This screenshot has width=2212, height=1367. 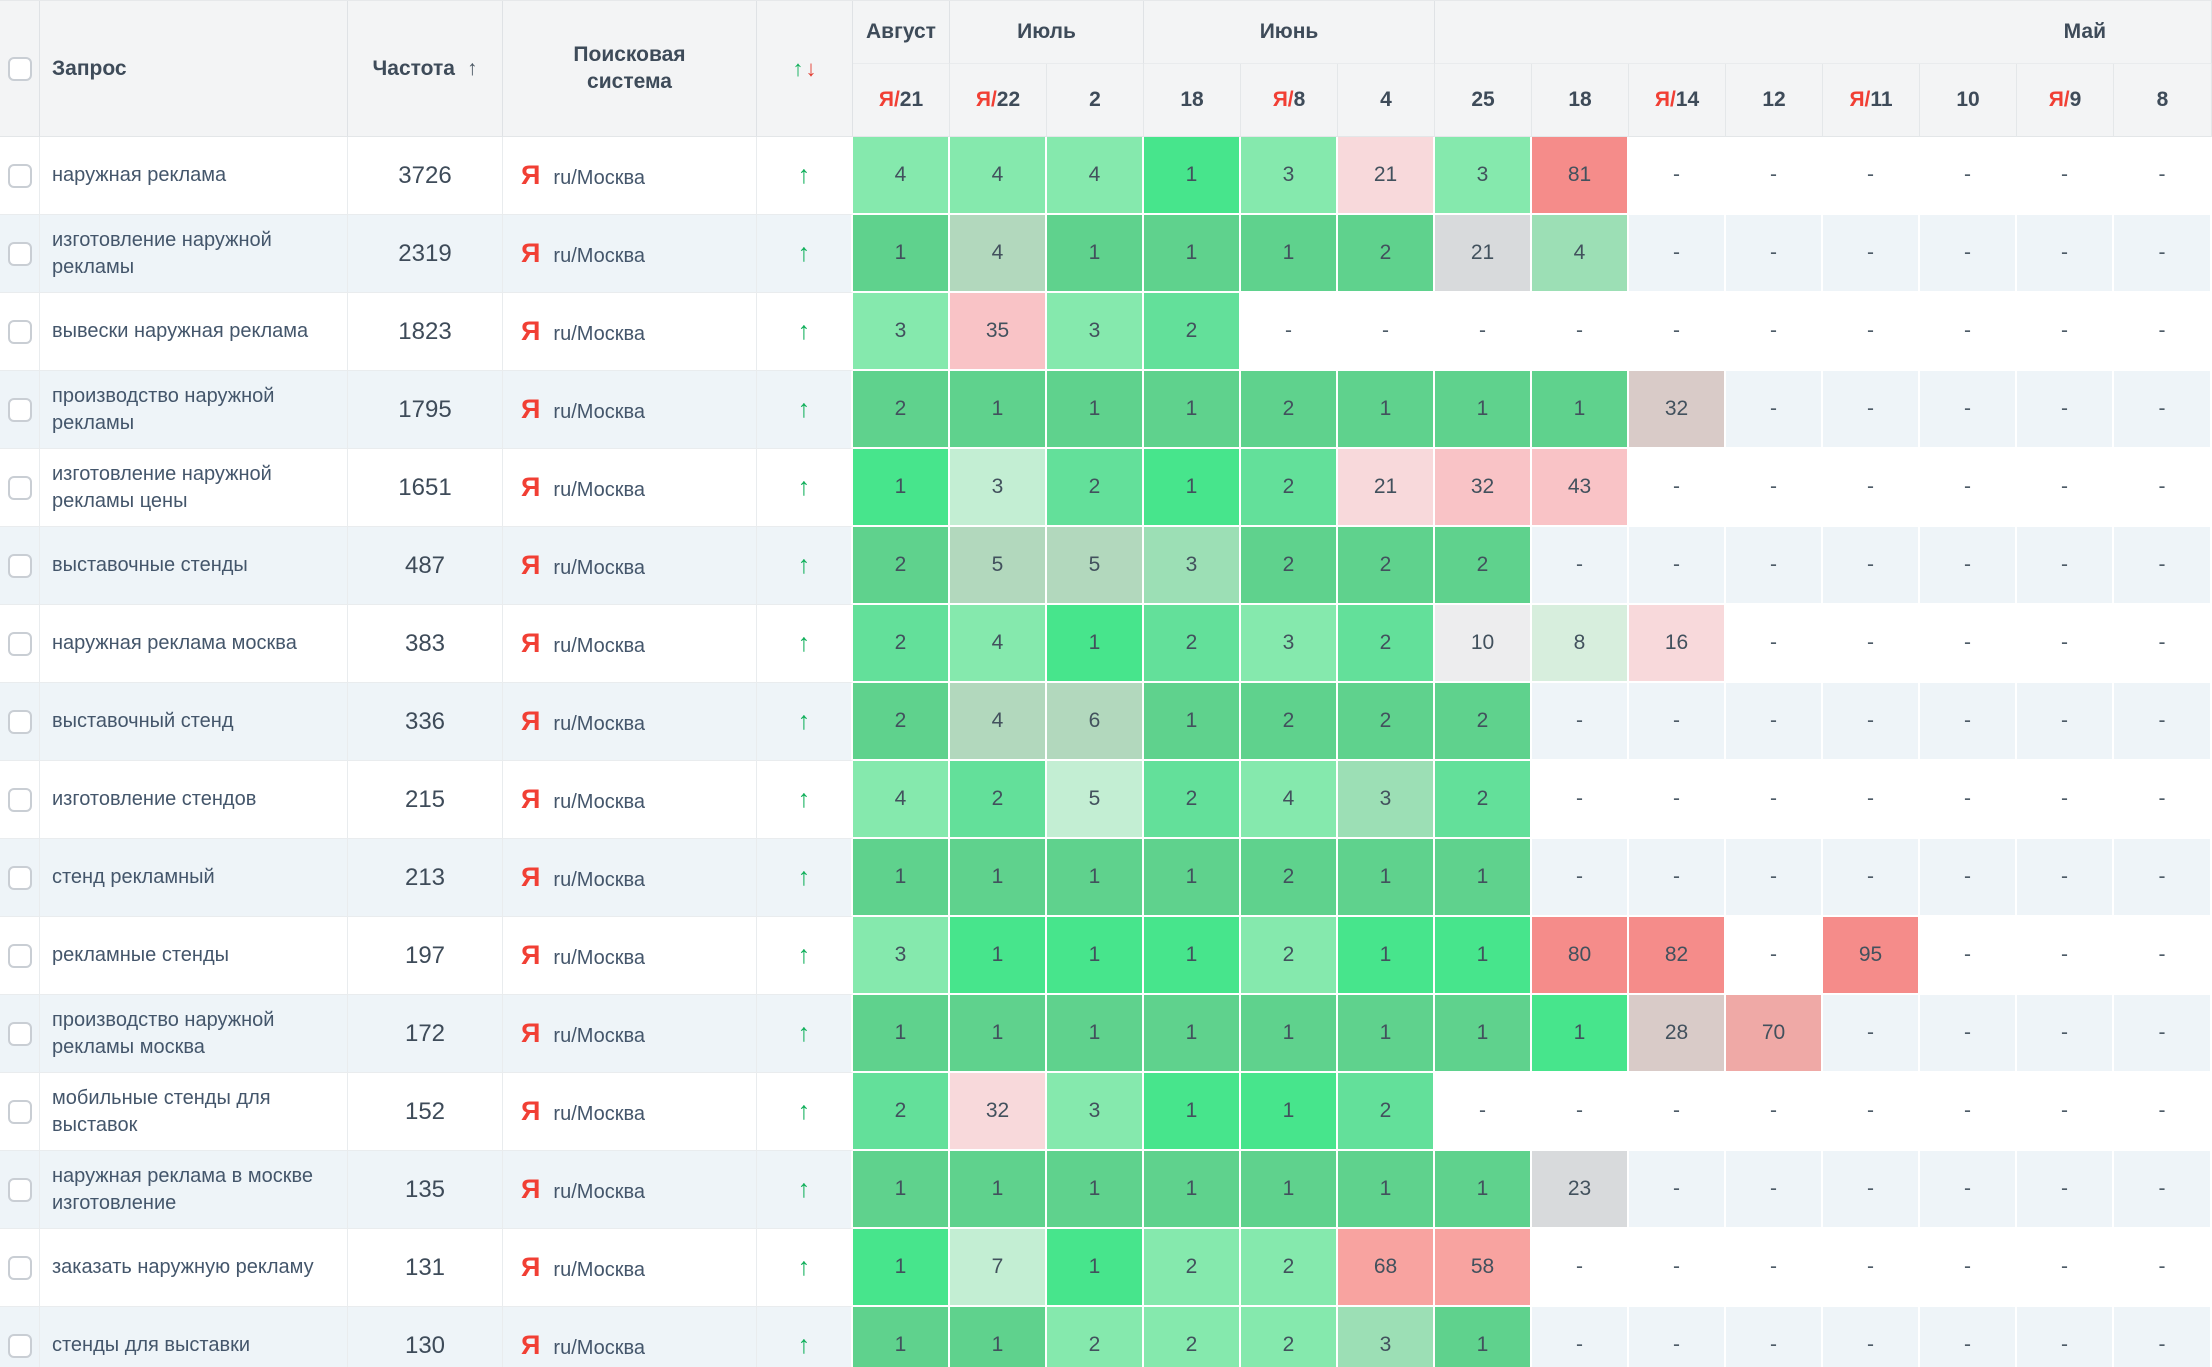 I want to click on date-label: 4, so click(x=1386, y=99).